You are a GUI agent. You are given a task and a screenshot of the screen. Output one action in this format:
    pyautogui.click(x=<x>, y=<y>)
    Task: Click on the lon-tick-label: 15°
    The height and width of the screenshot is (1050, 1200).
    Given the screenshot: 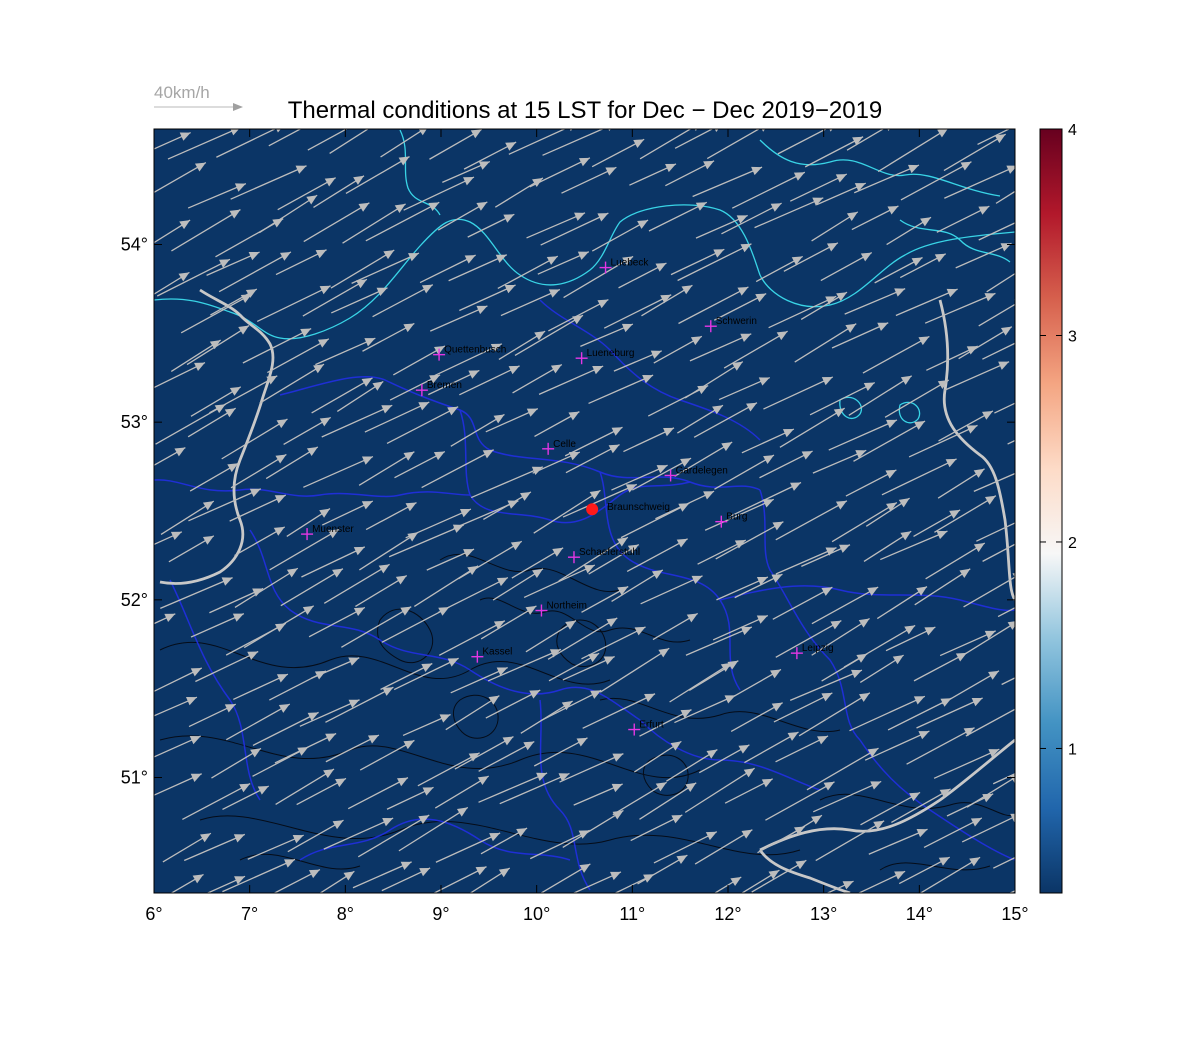 What is the action you would take?
    pyautogui.click(x=1014, y=914)
    